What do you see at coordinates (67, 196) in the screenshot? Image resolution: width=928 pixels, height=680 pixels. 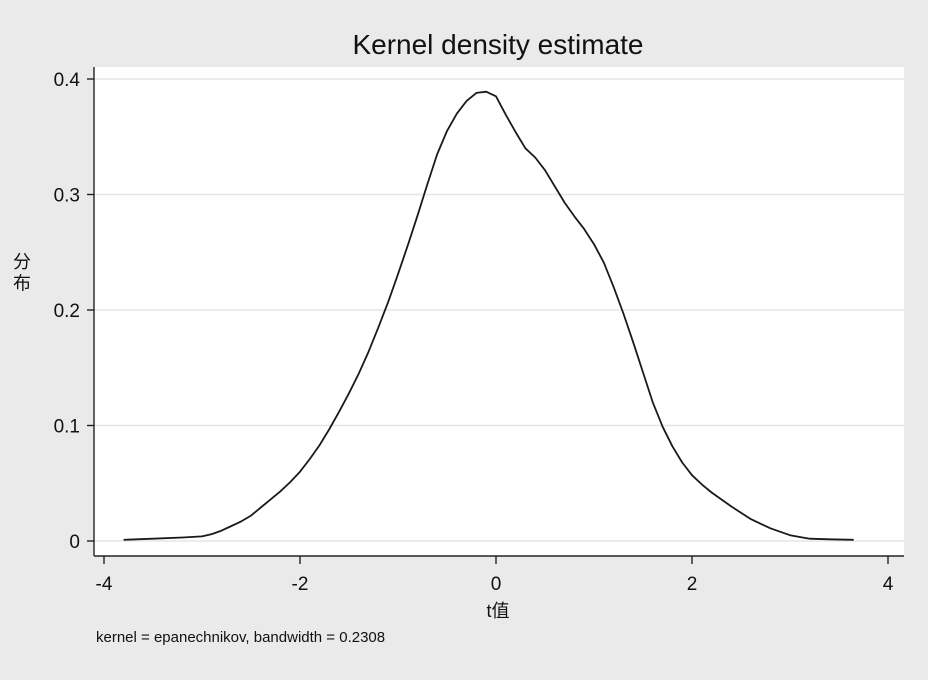 I see `y-tick-label: 0.3` at bounding box center [67, 196].